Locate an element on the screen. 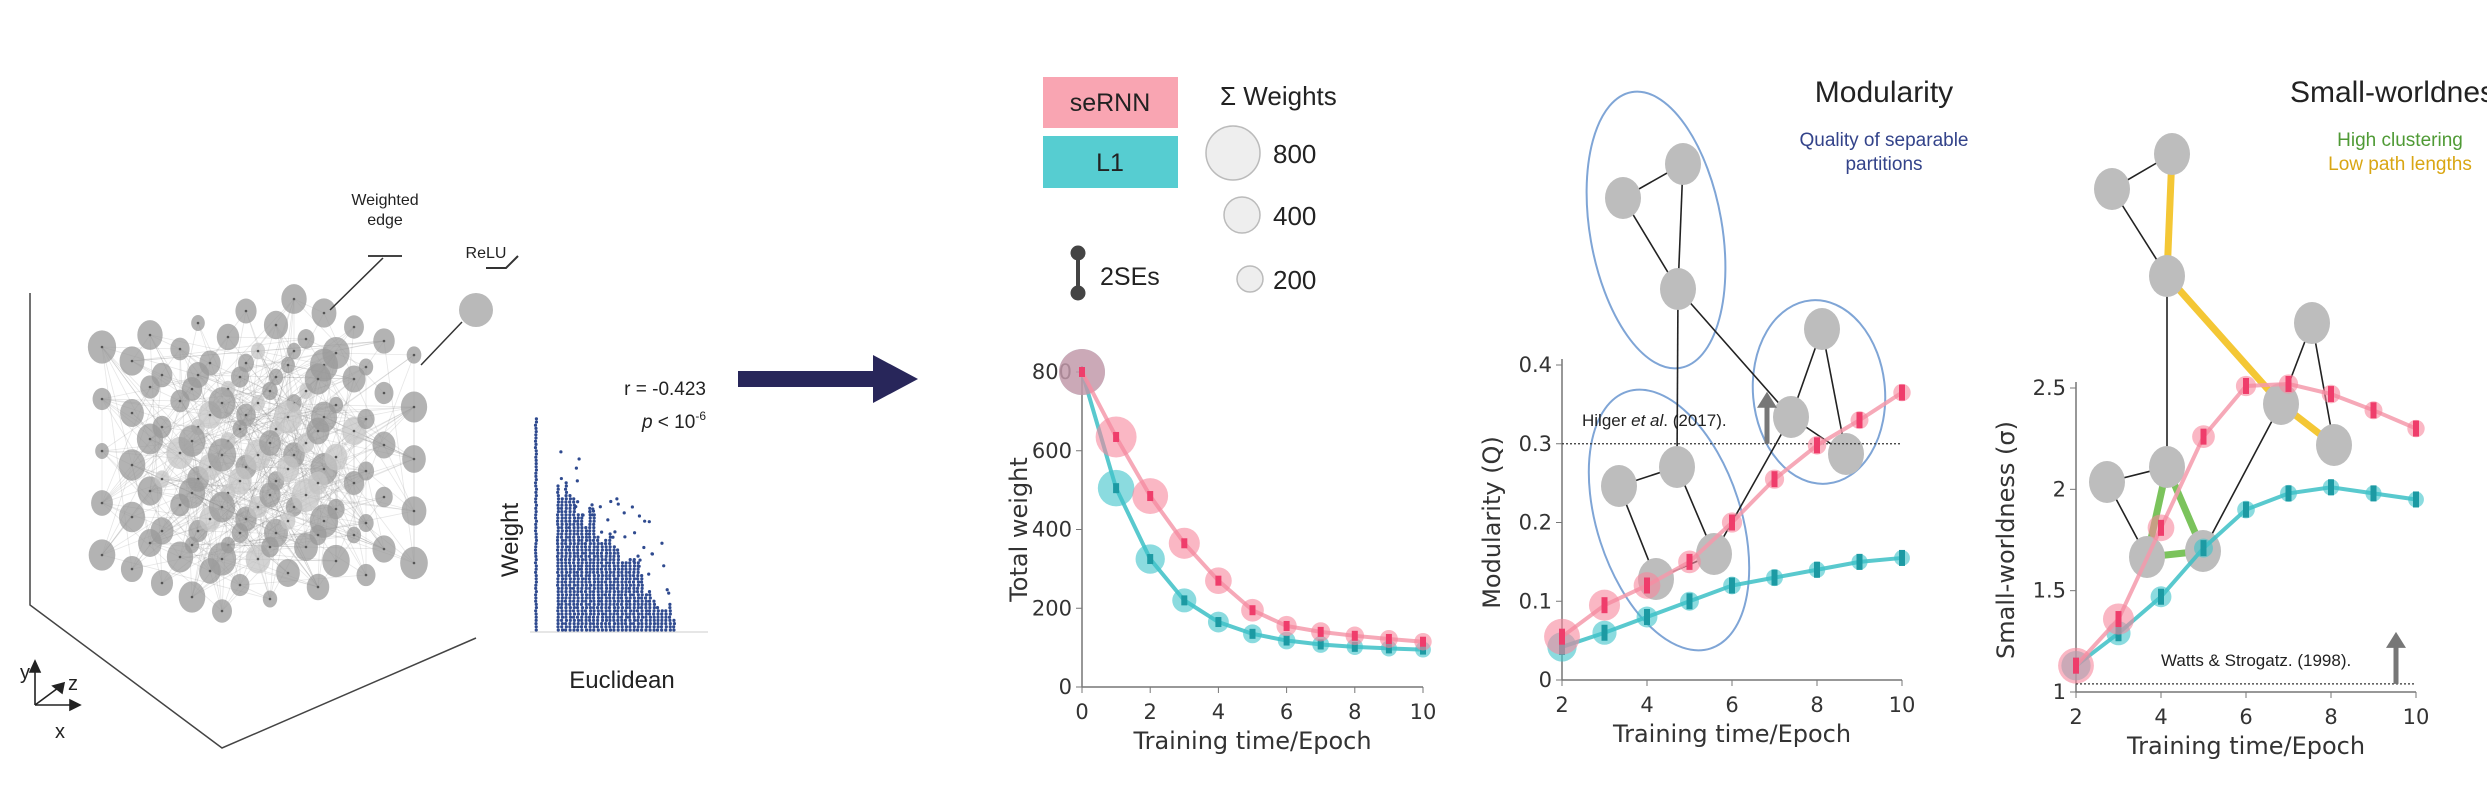 The height and width of the screenshot is (792, 2487). correlation-p: p < 10-6 is located at coordinates (673, 421).